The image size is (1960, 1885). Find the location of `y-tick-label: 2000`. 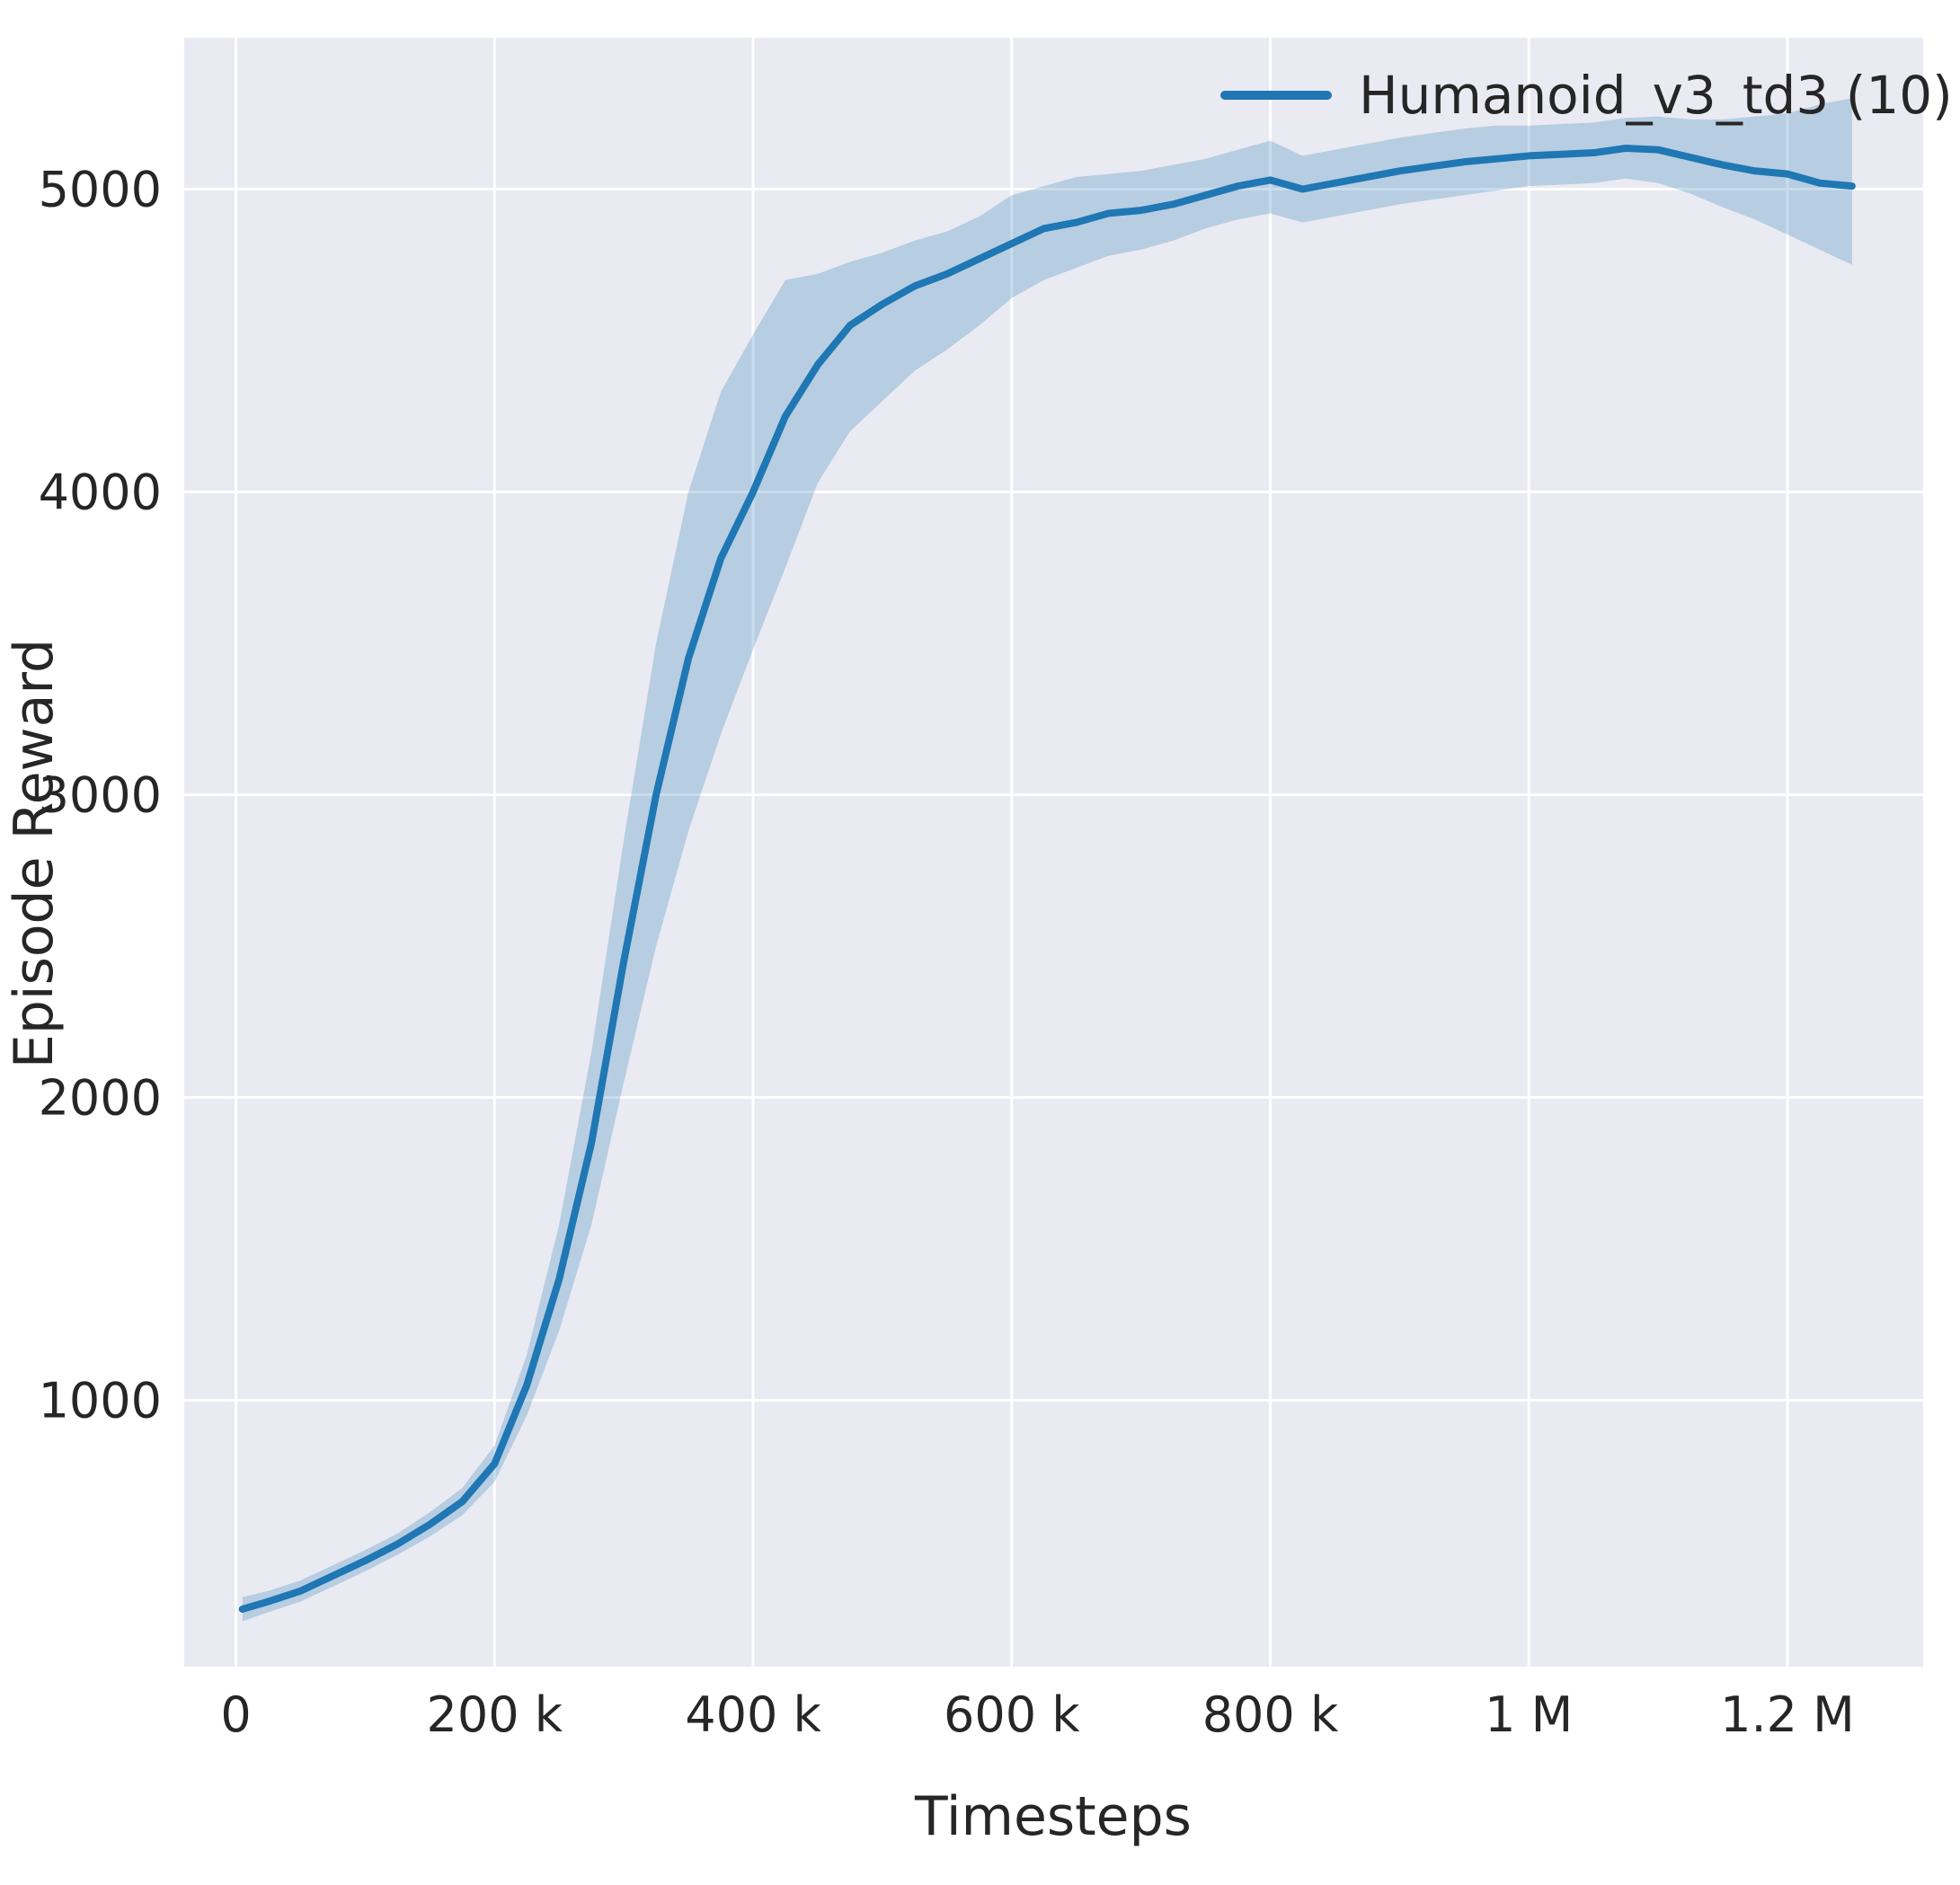

y-tick-label: 2000 is located at coordinates (100, 1097).